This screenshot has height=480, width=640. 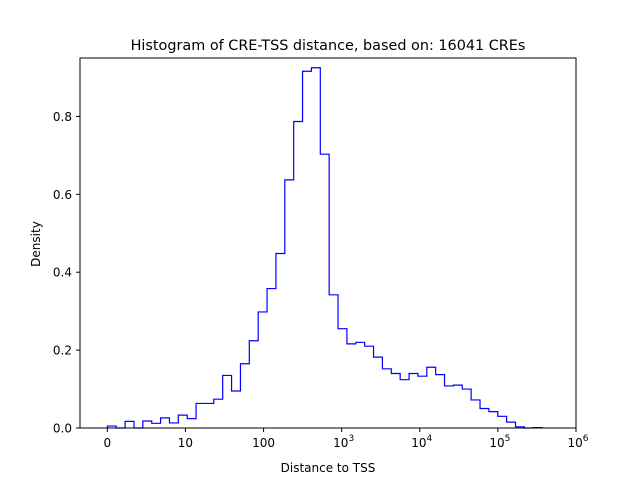 I want to click on y-tick-label: 0.8, so click(x=62, y=117).